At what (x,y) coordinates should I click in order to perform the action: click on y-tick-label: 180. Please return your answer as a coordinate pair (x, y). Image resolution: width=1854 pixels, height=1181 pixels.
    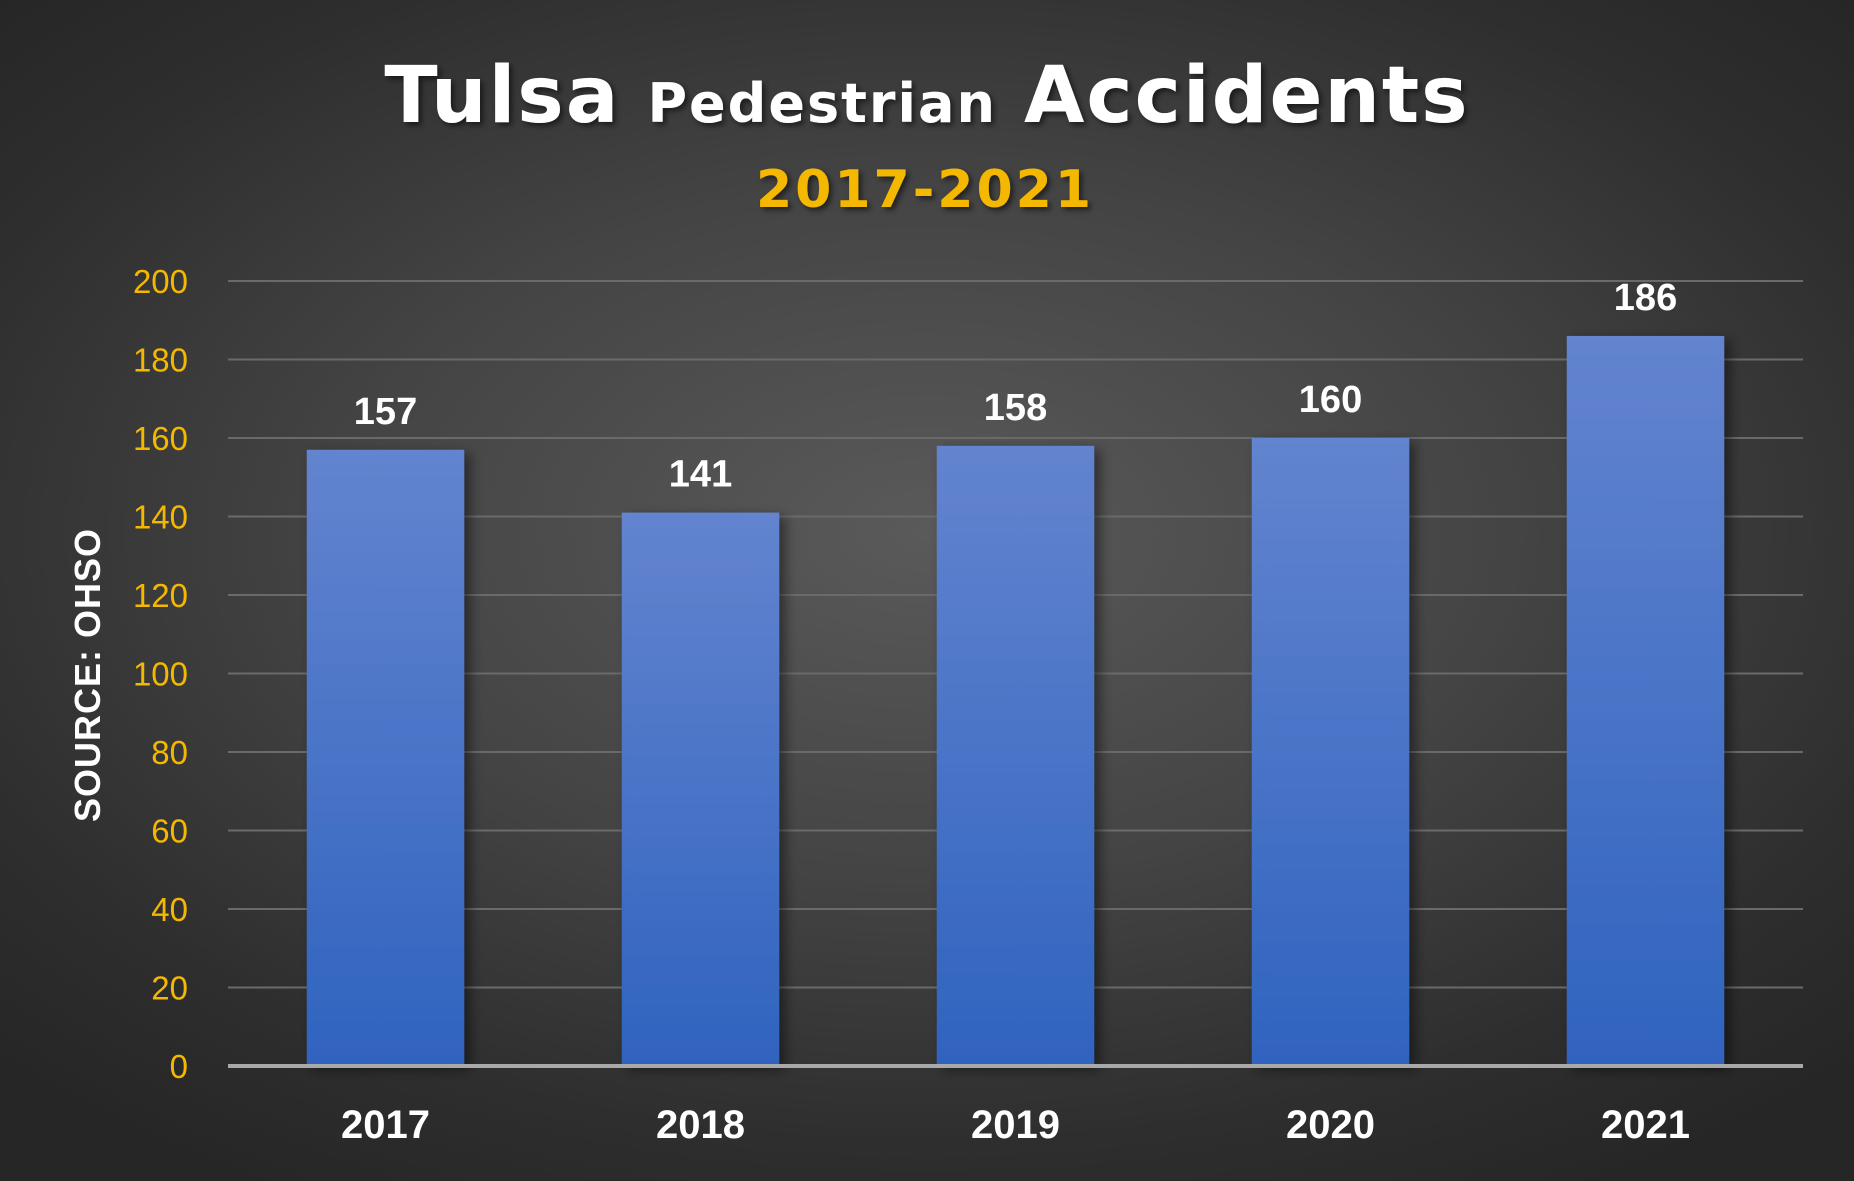
    Looking at the image, I should click on (160, 360).